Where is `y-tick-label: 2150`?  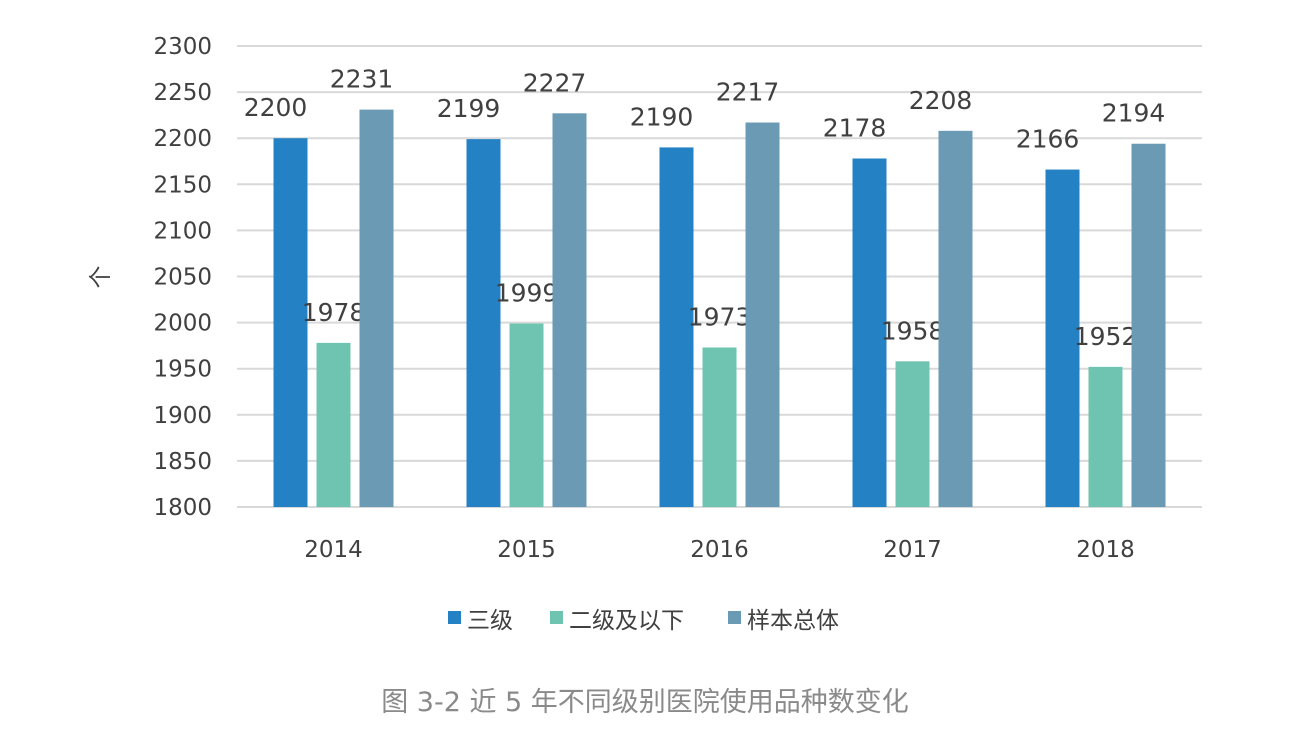
y-tick-label: 2150 is located at coordinates (182, 185).